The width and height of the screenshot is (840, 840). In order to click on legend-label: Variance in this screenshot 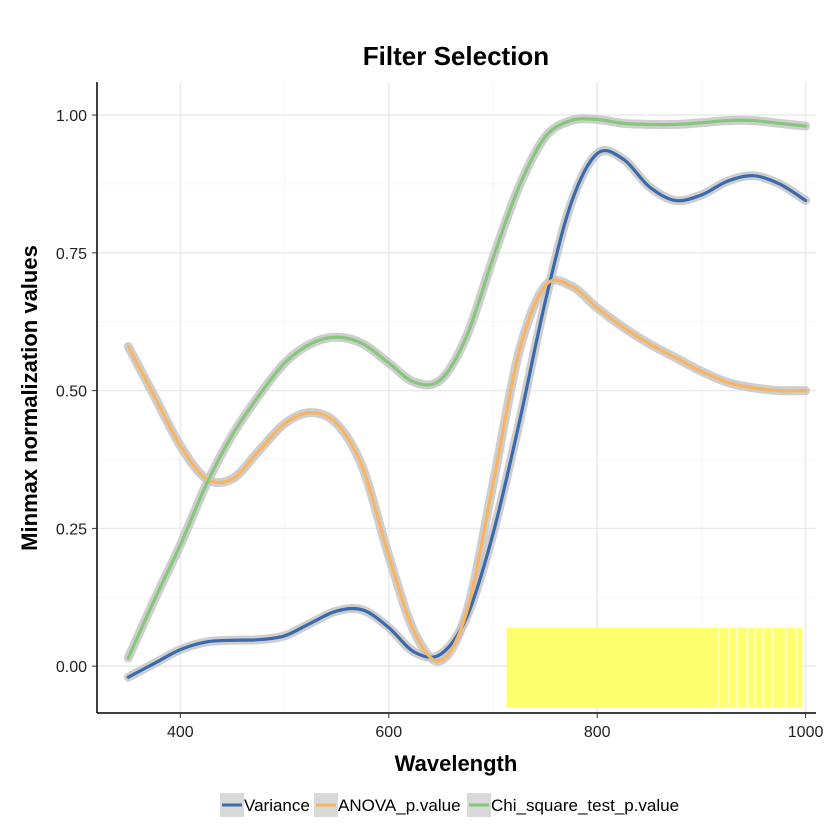, I will do `click(277, 805)`.